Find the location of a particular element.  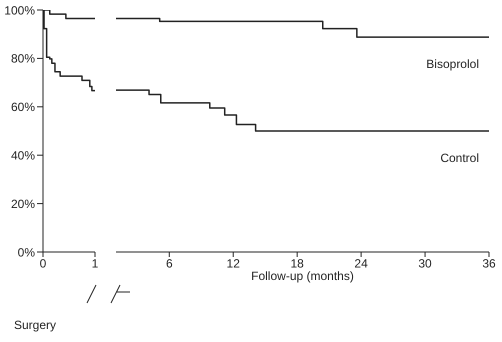

x-tick-label: 6 is located at coordinates (169, 263).